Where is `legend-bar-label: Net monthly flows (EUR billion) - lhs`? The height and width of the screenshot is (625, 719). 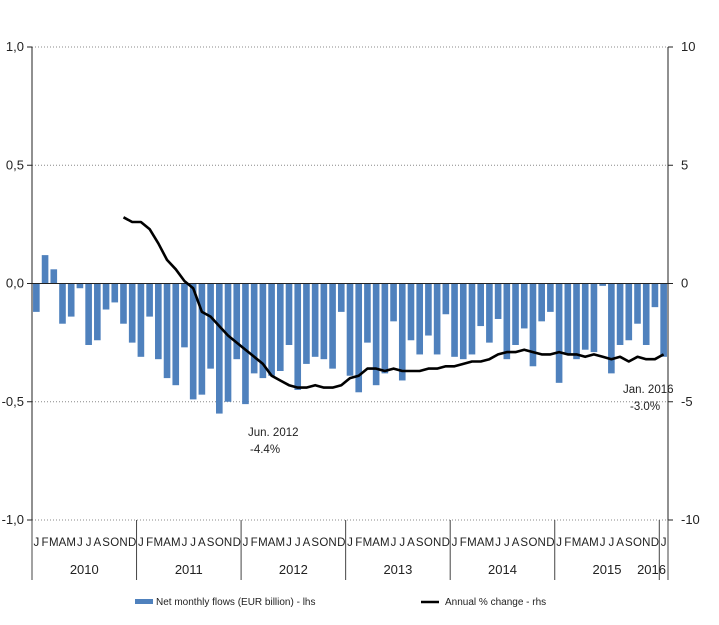
legend-bar-label: Net monthly flows (EUR billion) - lhs is located at coordinates (236, 602).